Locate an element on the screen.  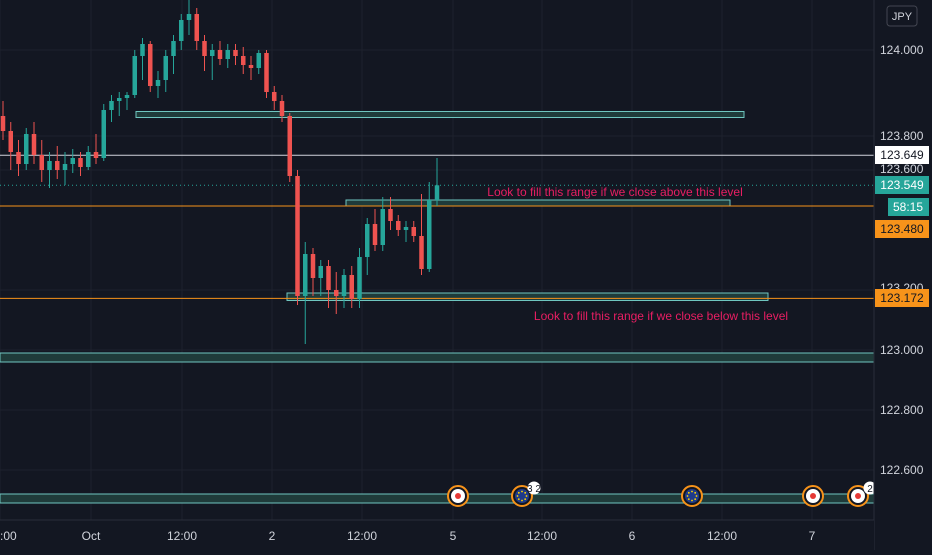
countdown-text: 58:15 is located at coordinates (908, 207).